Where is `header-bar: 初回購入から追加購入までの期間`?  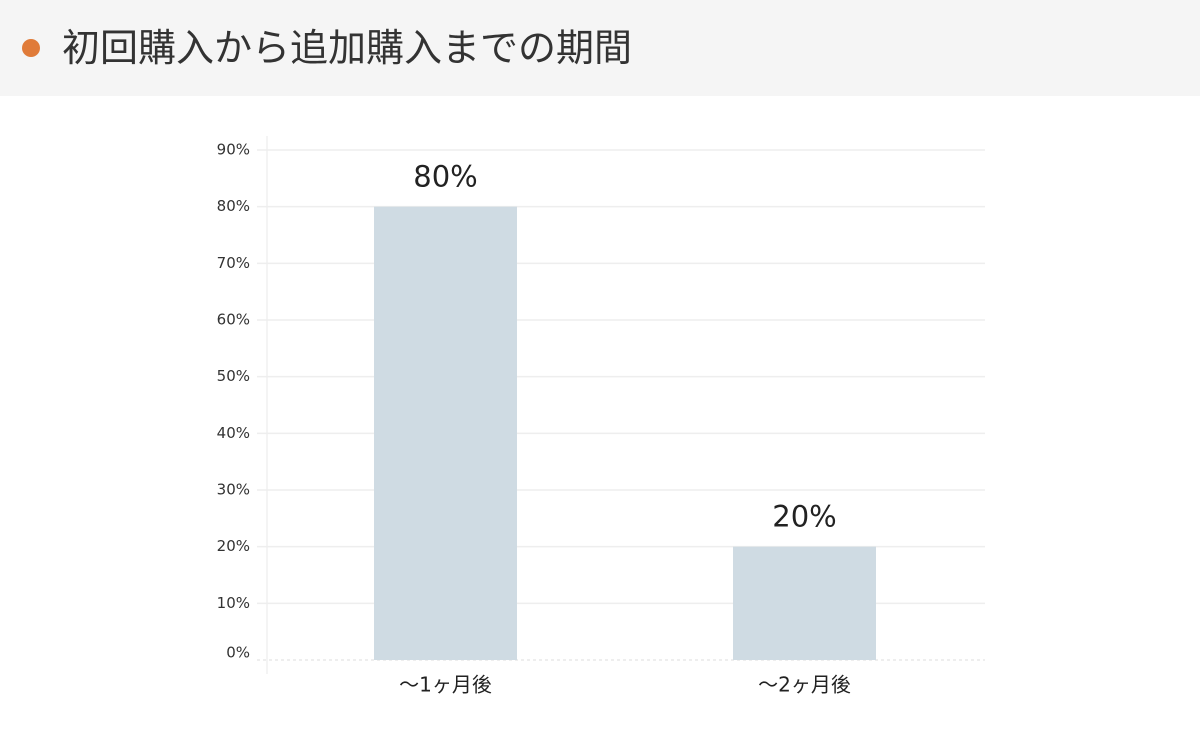
header-bar: 初回購入から追加購入までの期間 is located at coordinates (600, 48).